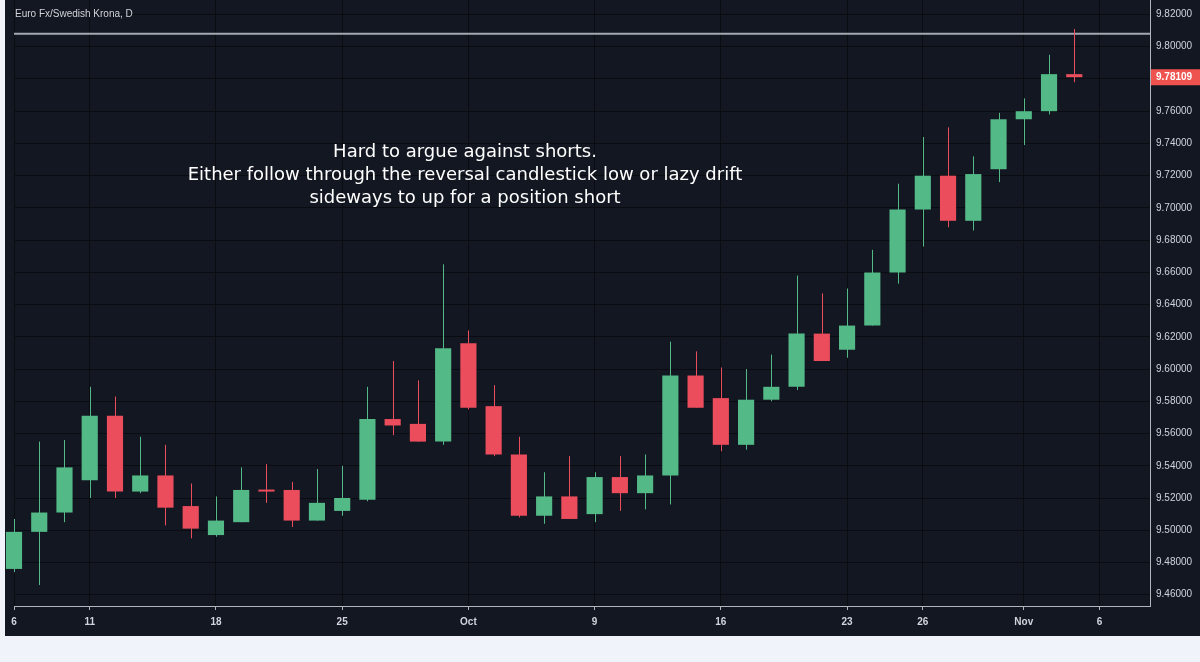 Image resolution: width=1200 pixels, height=662 pixels. Describe the element at coordinates (74, 13) in the screenshot. I see `text: Euro Fx/Swedish Krona, D` at that location.